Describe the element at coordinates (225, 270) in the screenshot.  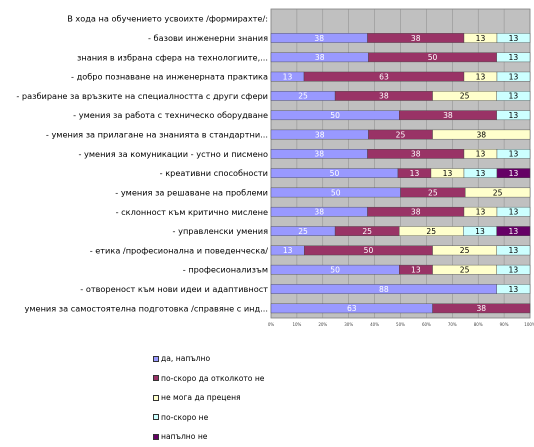
I see `category-label: - професионализъм` at that location.